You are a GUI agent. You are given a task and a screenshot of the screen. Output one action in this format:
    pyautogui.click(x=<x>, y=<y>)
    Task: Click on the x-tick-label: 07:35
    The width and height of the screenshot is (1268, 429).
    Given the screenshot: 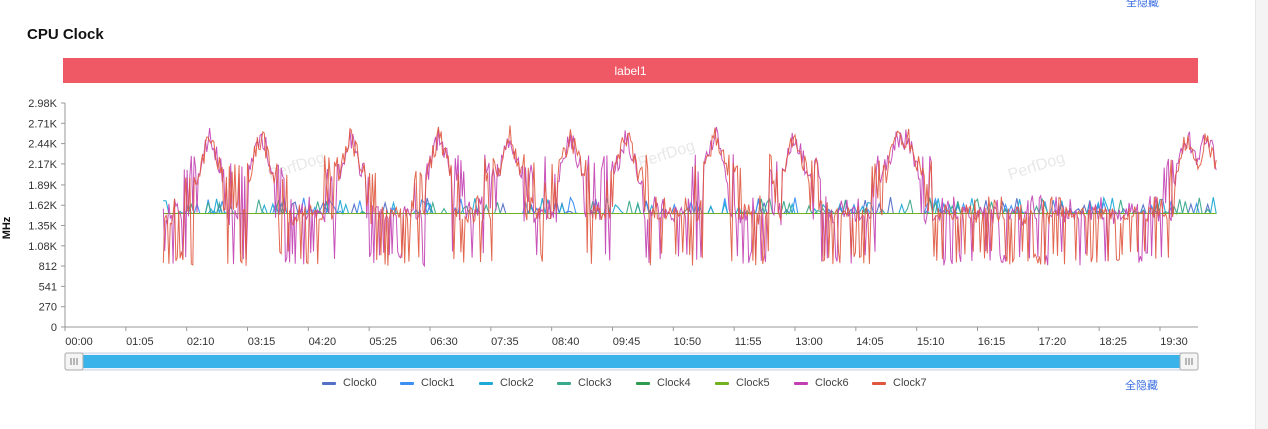 What is the action you would take?
    pyautogui.click(x=505, y=342)
    